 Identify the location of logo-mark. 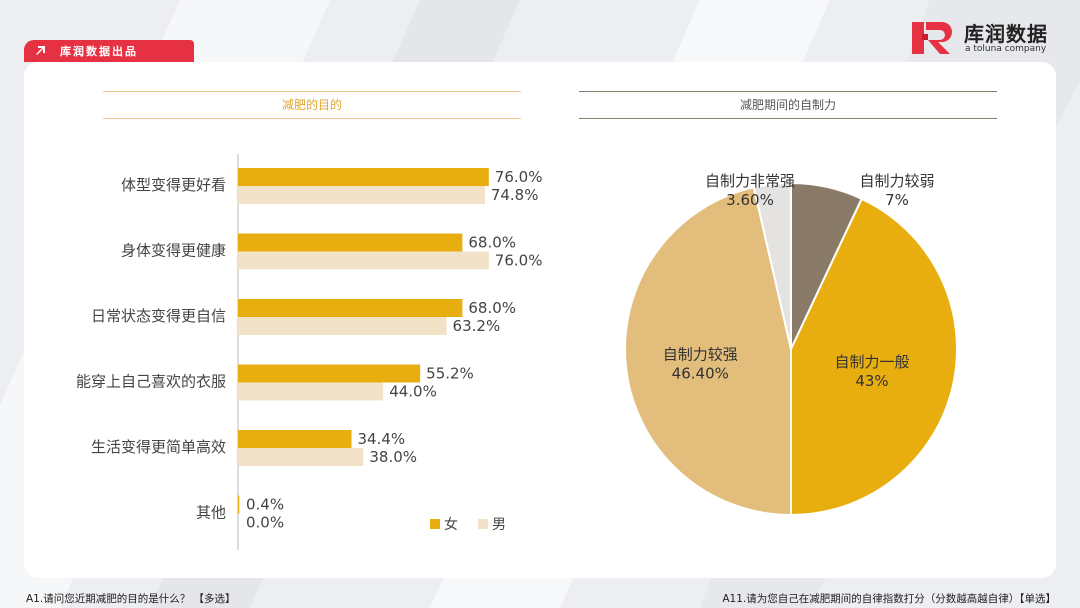
(932, 38).